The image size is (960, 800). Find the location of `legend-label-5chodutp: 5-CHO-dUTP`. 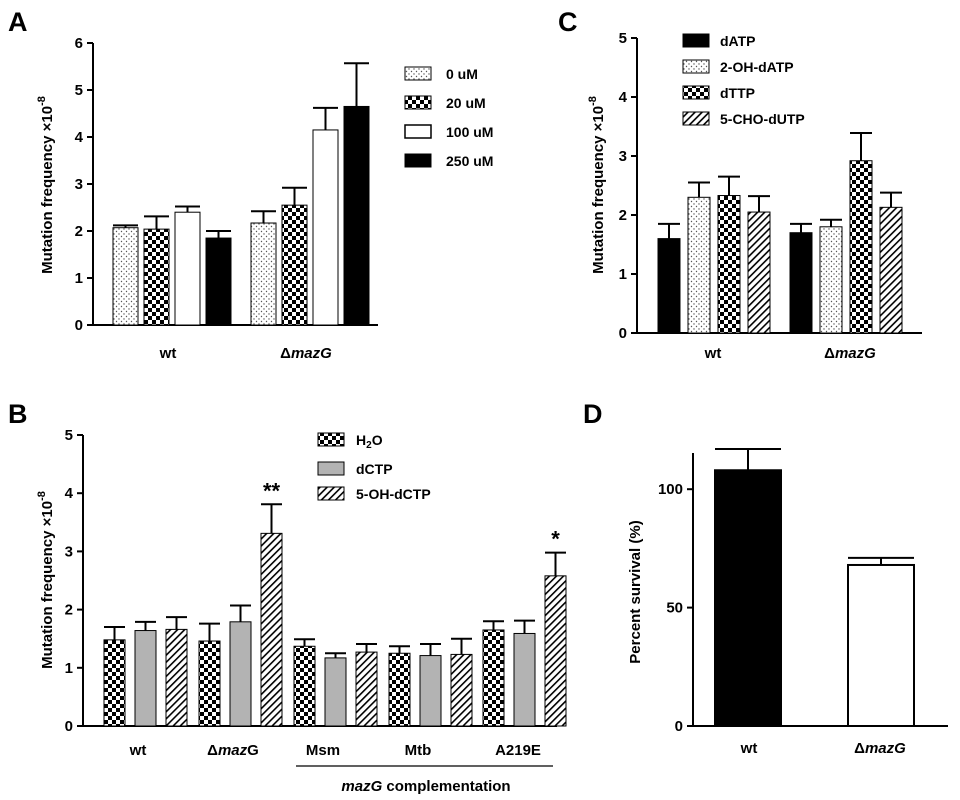

legend-label-5chodutp: 5-CHO-dUTP is located at coordinates (762, 119).